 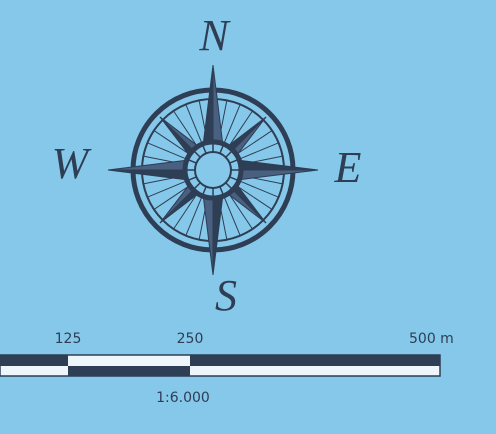 What do you see at coordinates (348, 167) in the screenshot?
I see `east-label: E` at bounding box center [348, 167].